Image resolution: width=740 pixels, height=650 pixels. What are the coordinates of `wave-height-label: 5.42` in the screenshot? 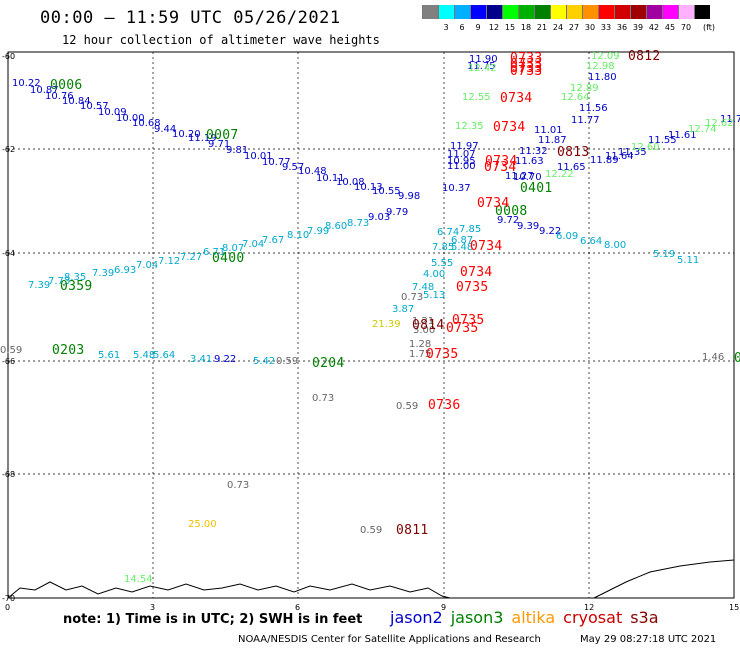 It's located at (264, 361).